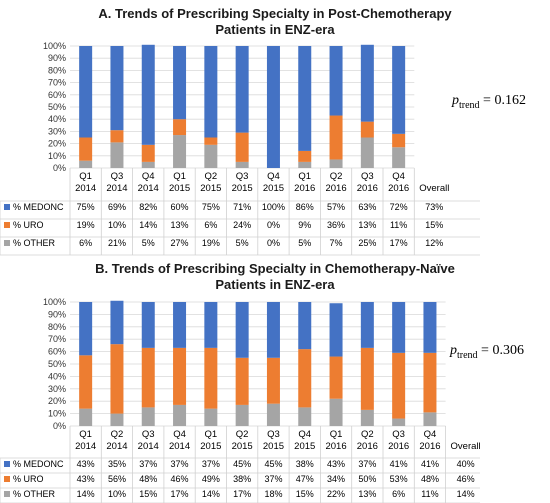 The height and width of the screenshot is (503, 550). What do you see at coordinates (336, 494) in the screenshot?
I see `chart-b-data-label: 22%` at bounding box center [336, 494].